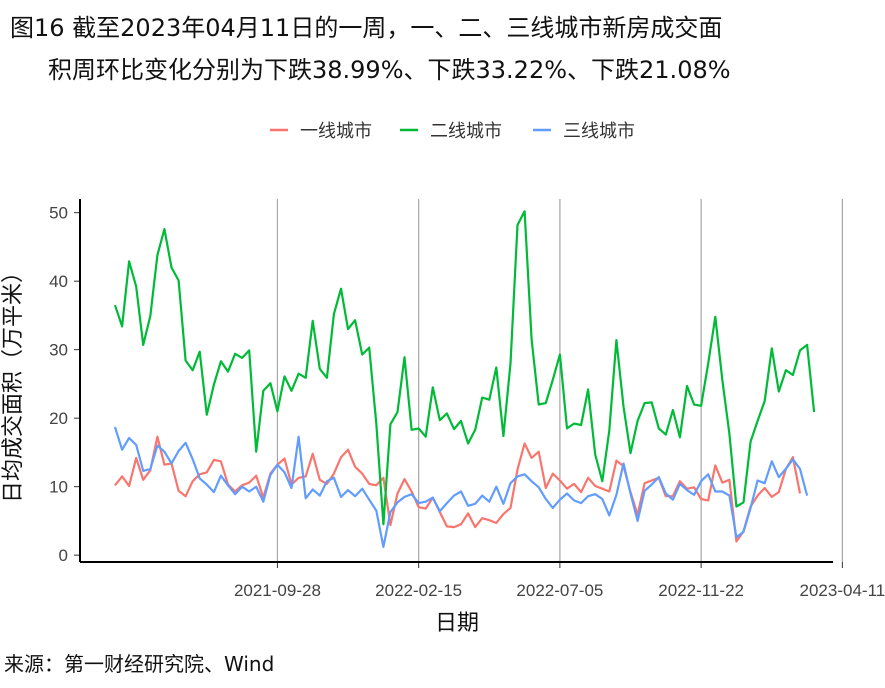 Image resolution: width=885 pixels, height=688 pixels. What do you see at coordinates (58, 418) in the screenshot?
I see `y-tick-label: 20` at bounding box center [58, 418].